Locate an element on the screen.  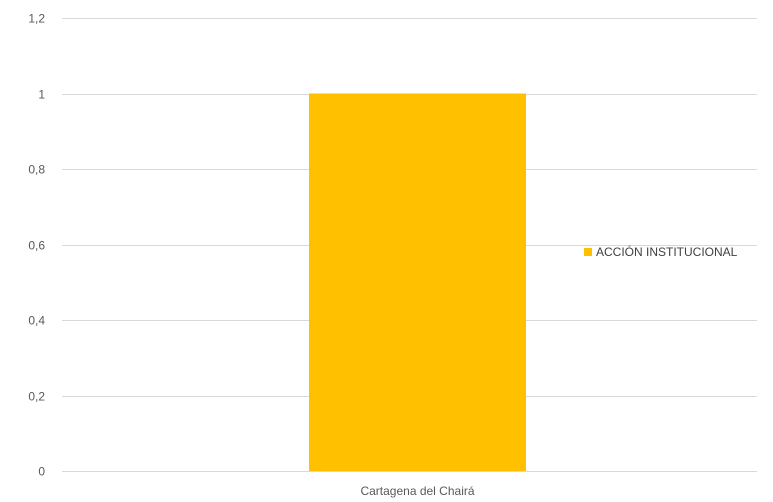
y-tick-label: 1 is located at coordinates (41, 95).